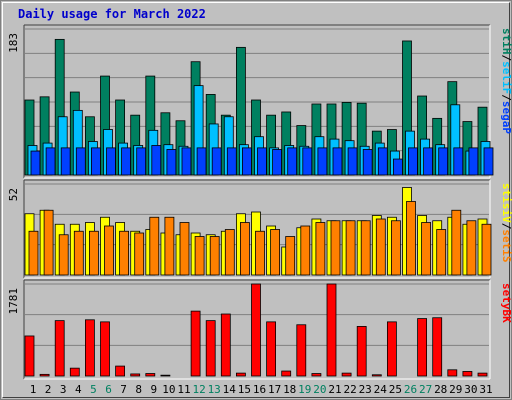 The width and height of the screenshot is (512, 400). Describe the element at coordinates (63, 389) in the screenshot. I see `x-tick-label-3: 3` at that location.